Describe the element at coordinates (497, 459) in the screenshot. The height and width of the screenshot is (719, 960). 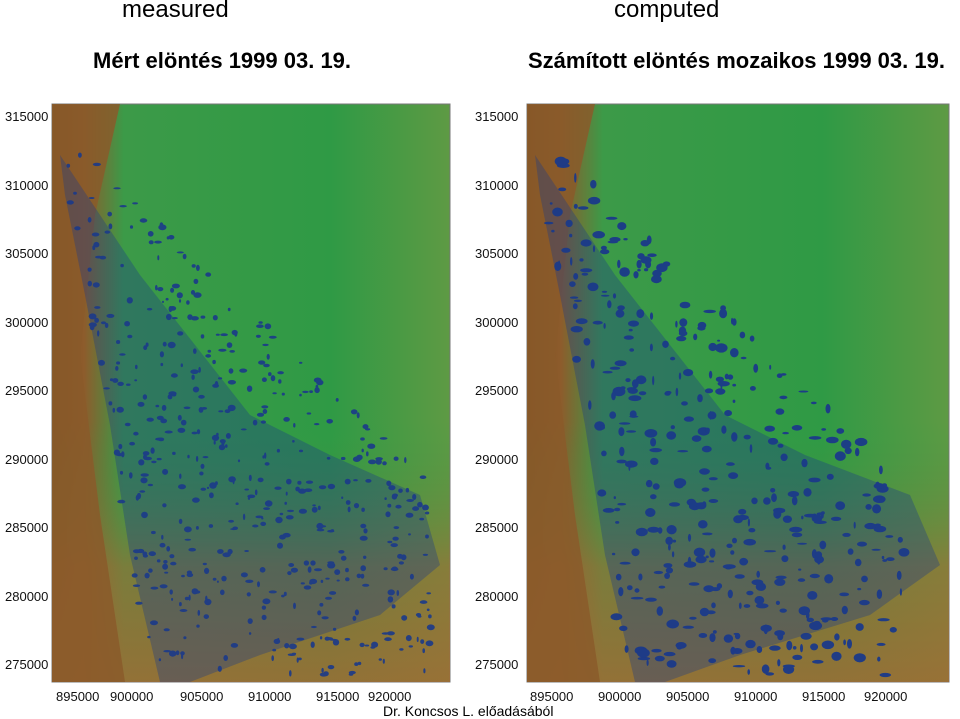
I see `y-tick: 290000` at that location.